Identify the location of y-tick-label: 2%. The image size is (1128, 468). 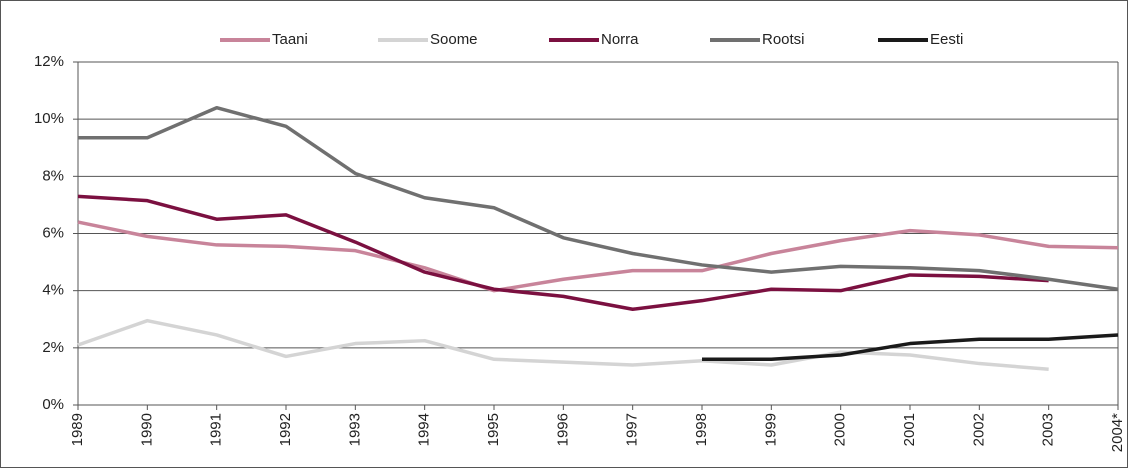
(53, 347).